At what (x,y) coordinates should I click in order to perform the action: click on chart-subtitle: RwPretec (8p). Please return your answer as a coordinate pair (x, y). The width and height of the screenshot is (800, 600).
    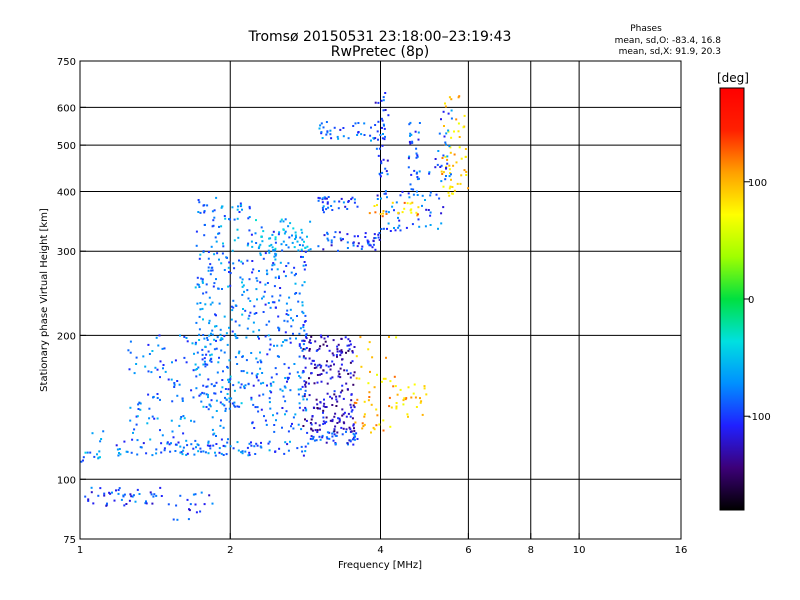
    Looking at the image, I should click on (380, 52).